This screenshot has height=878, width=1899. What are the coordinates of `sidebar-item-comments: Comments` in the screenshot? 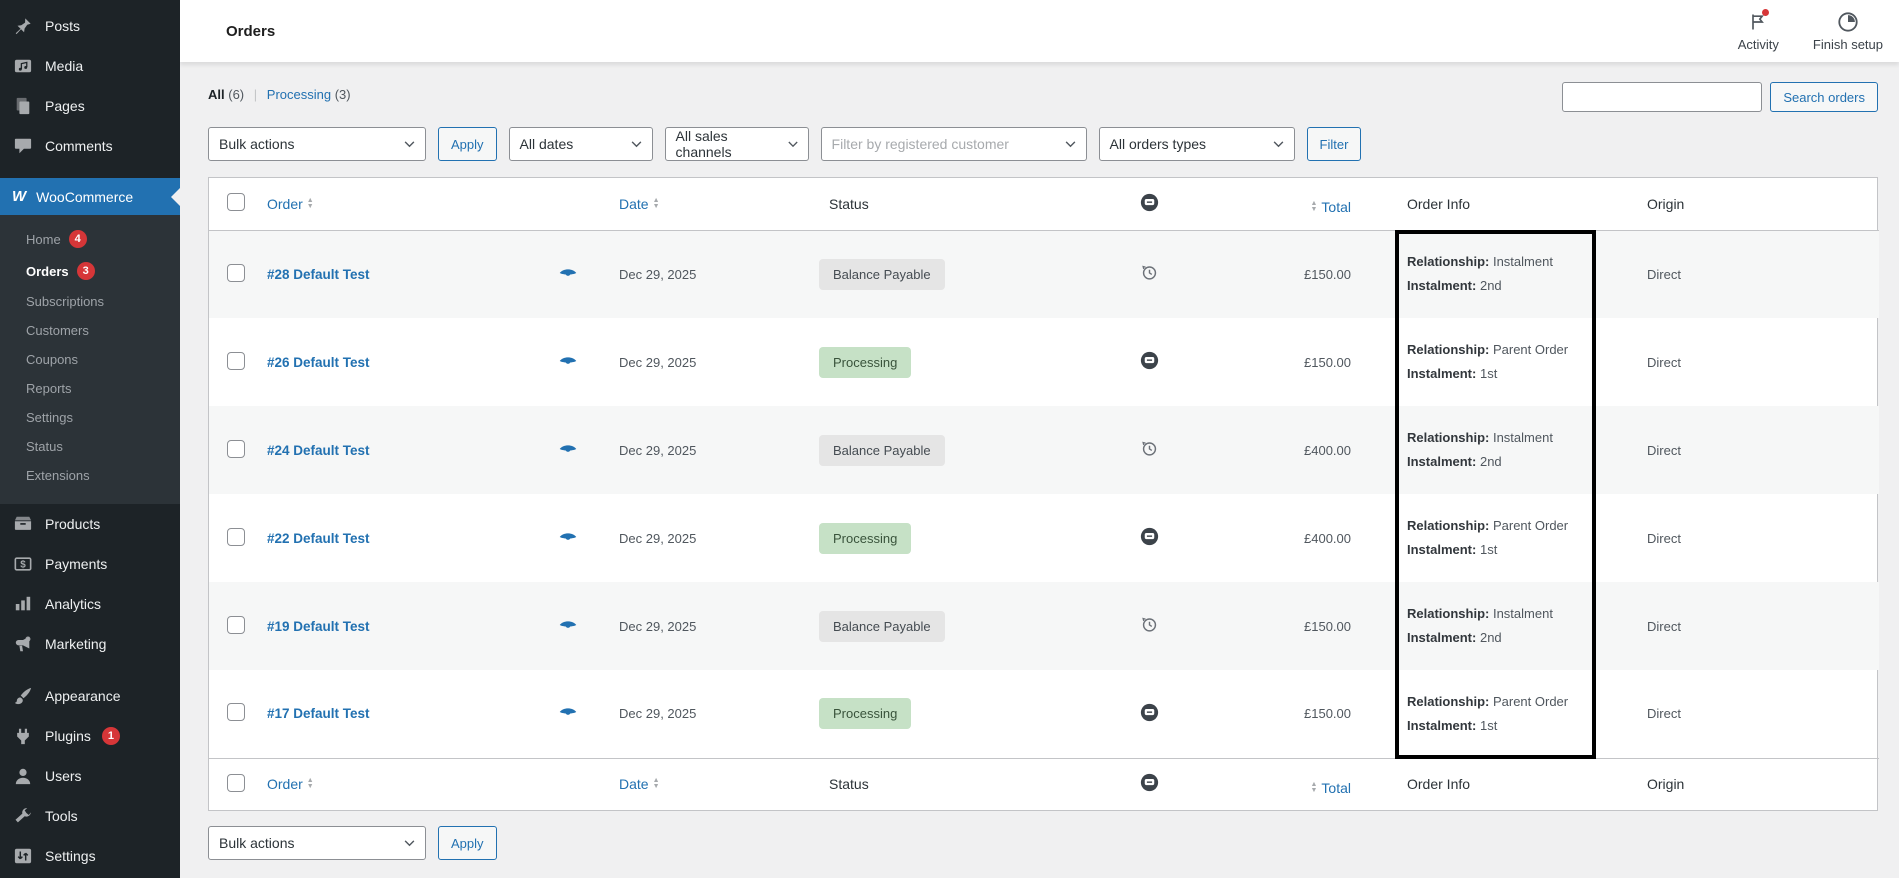 It's located at (90, 146).